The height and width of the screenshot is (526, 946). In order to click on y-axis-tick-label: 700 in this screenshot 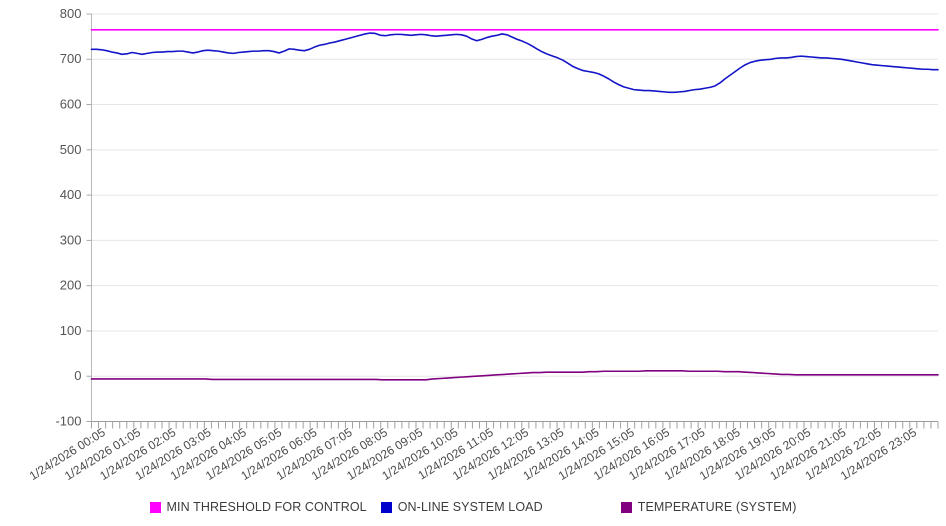, I will do `click(71, 58)`.